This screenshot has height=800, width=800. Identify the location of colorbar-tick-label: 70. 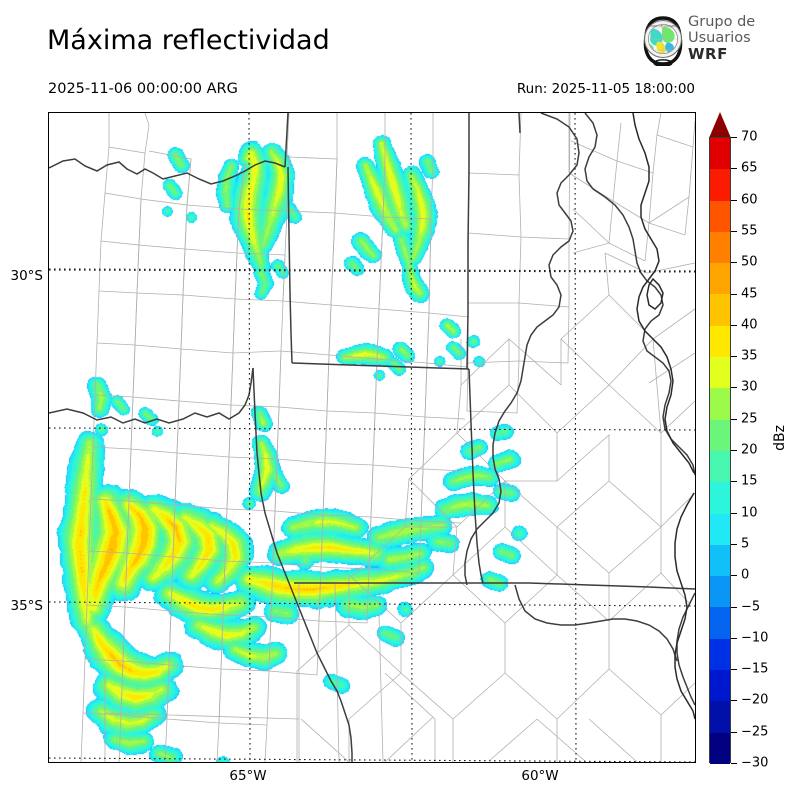
(749, 137).